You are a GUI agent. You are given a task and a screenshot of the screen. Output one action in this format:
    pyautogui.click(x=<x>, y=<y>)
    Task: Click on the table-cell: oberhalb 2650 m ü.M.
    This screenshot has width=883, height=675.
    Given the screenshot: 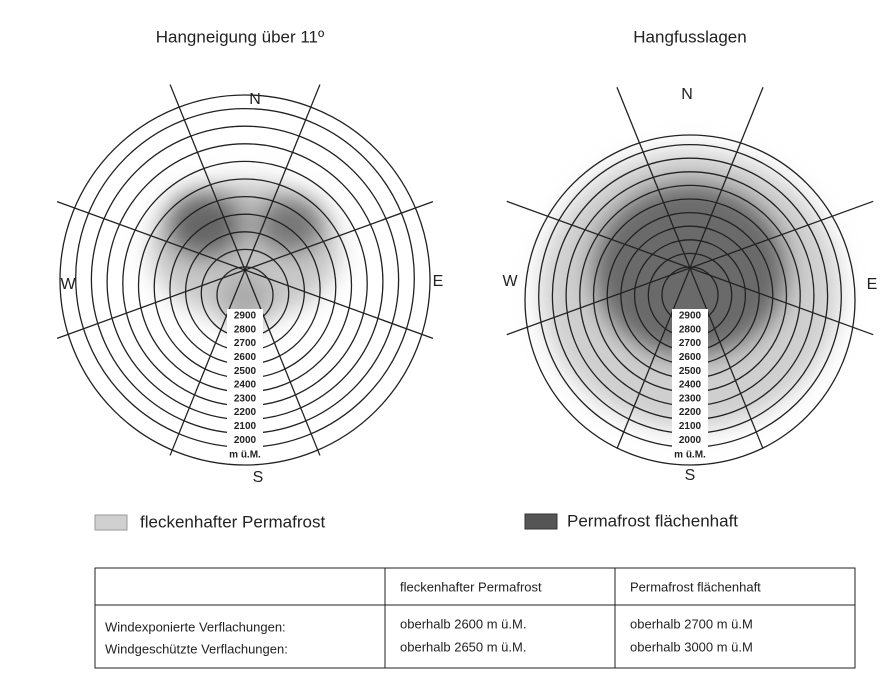 What is the action you would take?
    pyautogui.click(x=463, y=646)
    